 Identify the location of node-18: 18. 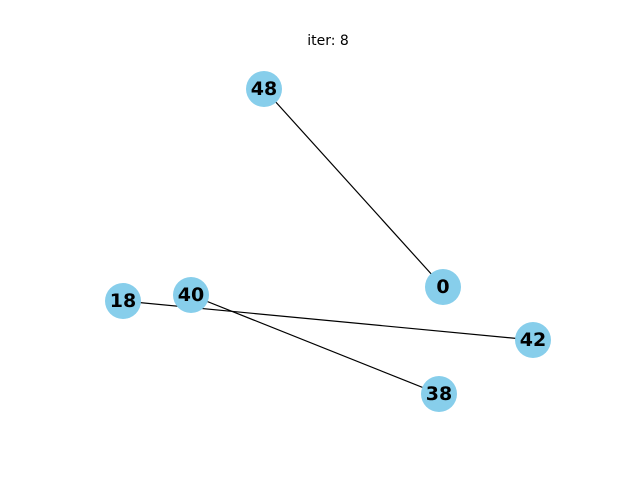
(123, 301).